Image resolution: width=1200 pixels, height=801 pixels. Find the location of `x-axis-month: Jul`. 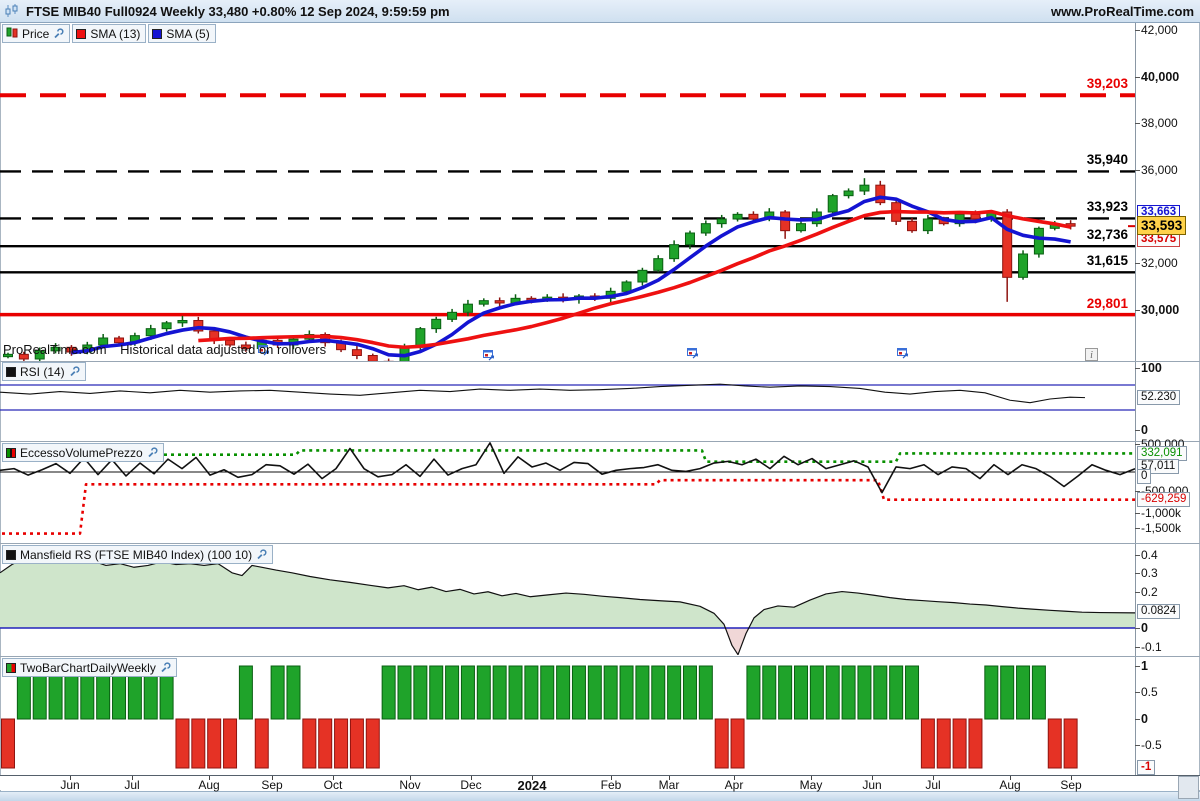

x-axis-month: Jul is located at coordinates (933, 785).